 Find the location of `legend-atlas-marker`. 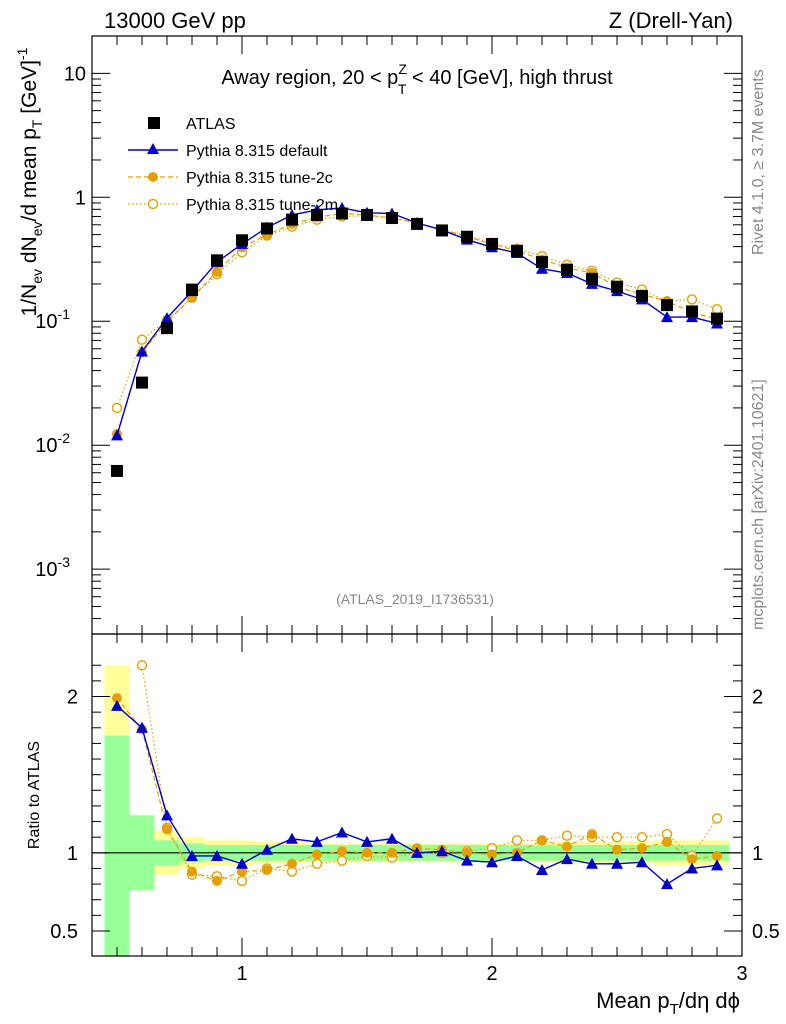

legend-atlas-marker is located at coordinates (154, 123).